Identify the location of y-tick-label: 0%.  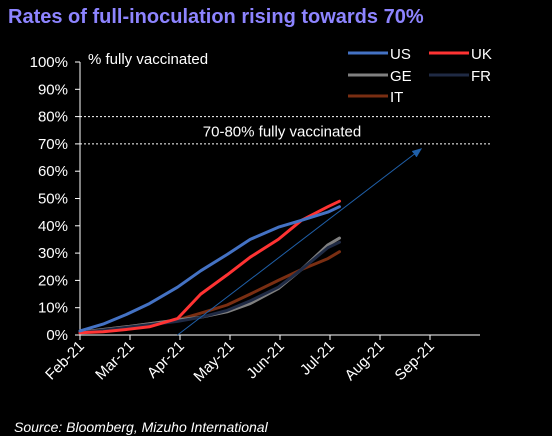
(57, 335).